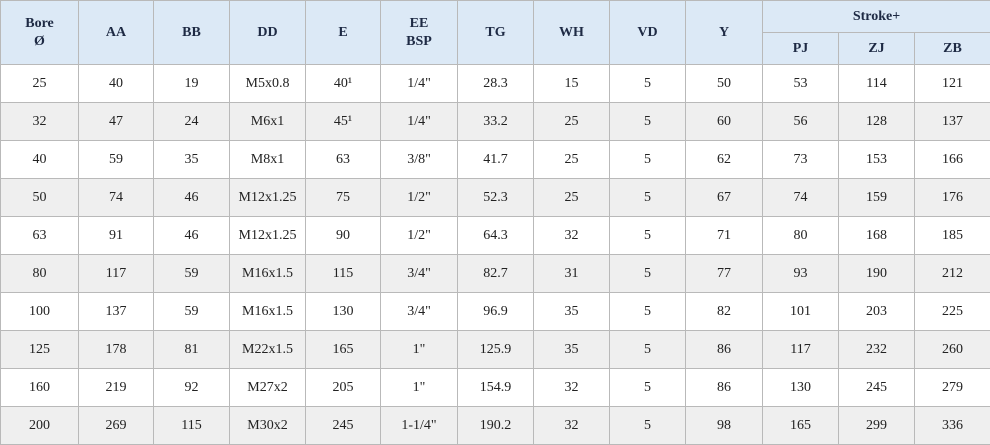  I want to click on column-header: PJ, so click(800, 48).